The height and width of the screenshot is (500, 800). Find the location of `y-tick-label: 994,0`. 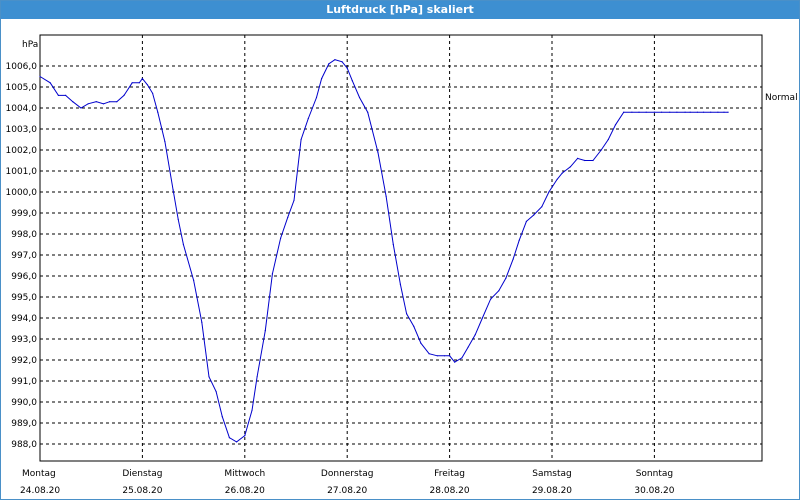

y-tick-label: 994,0 is located at coordinates (24, 319).